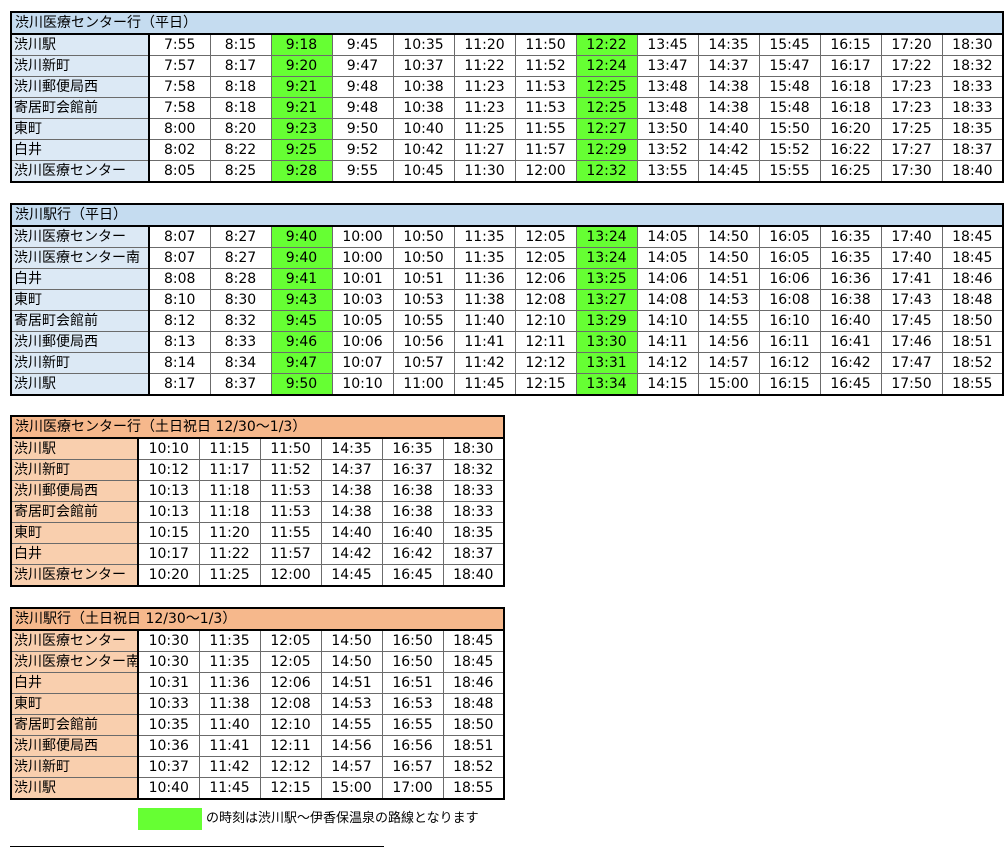  Describe the element at coordinates (229, 470) in the screenshot. I see `departure-time: 11:17` at that location.